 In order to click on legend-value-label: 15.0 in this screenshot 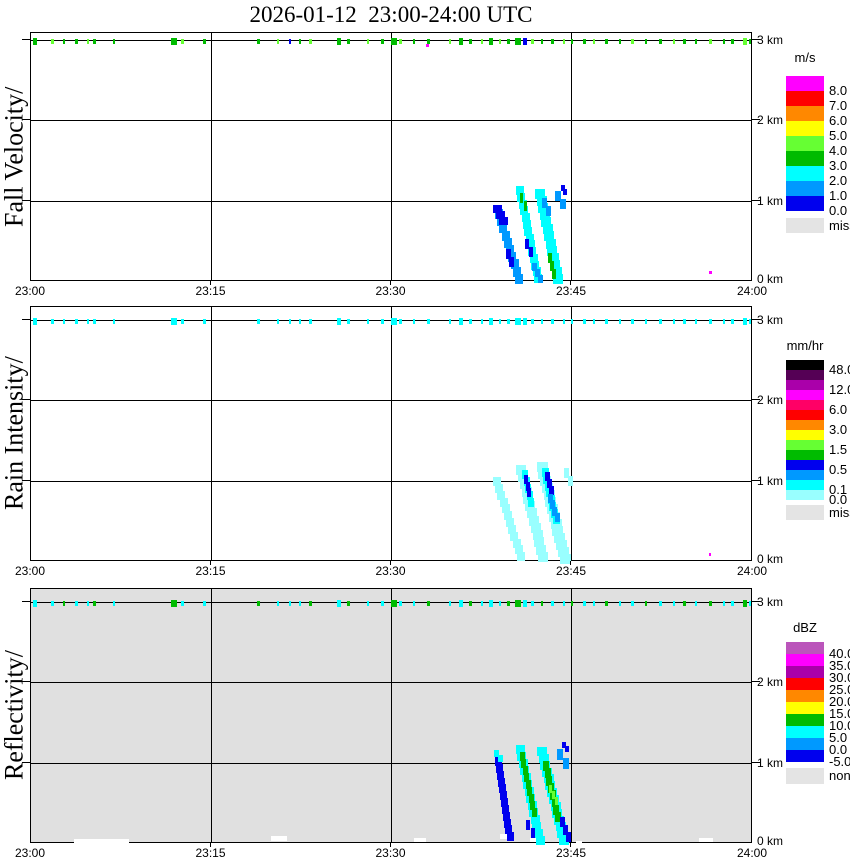, I will do `click(839, 713)`.